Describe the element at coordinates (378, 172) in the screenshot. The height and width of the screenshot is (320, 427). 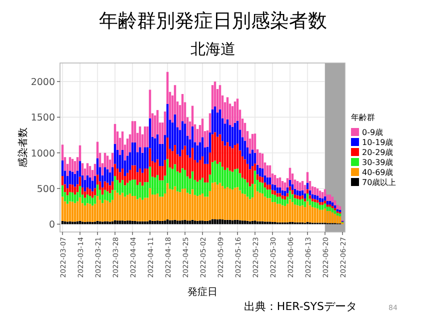
I see `legend-label: 40-69歳` at that location.